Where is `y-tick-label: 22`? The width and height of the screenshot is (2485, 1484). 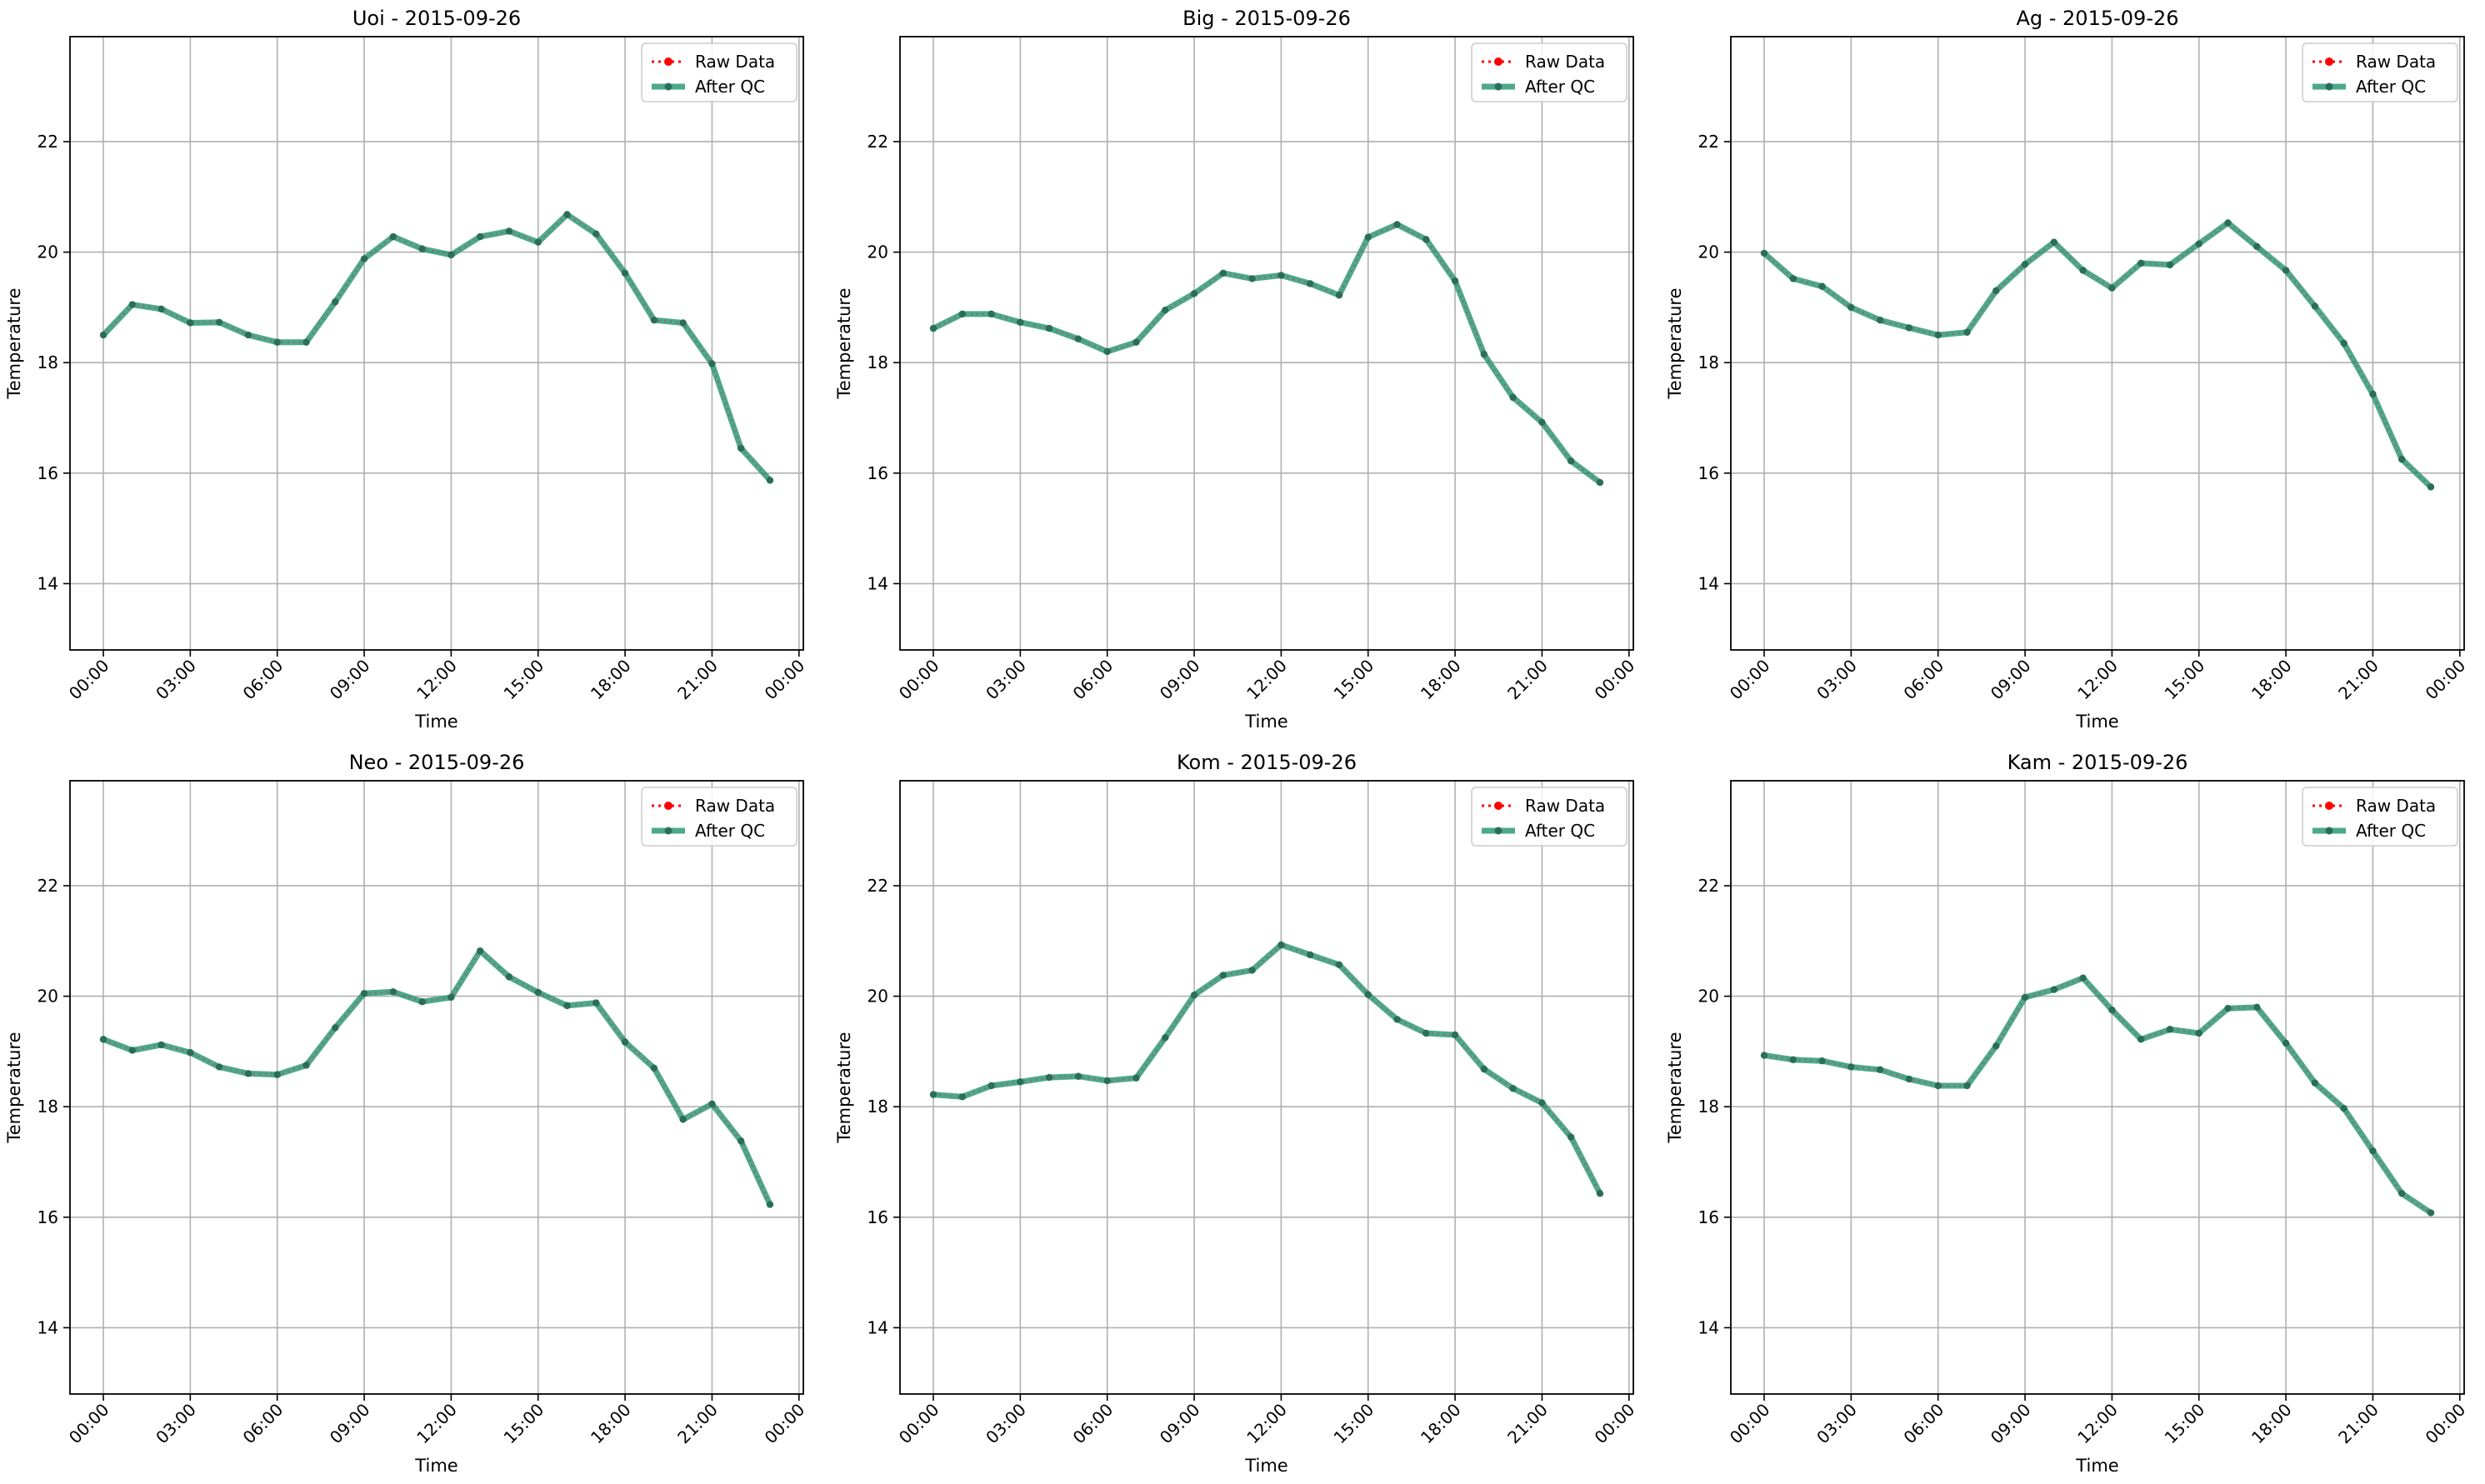
y-tick-label: 22 is located at coordinates (1708, 886).